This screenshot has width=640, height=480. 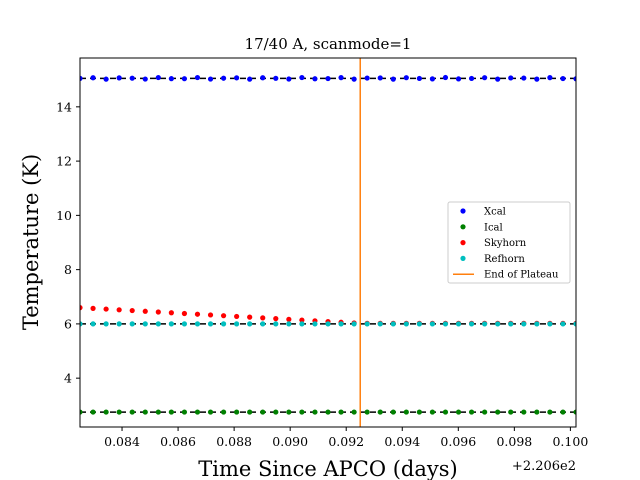 I want to click on x-tick-label: 0.090, so click(x=290, y=441).